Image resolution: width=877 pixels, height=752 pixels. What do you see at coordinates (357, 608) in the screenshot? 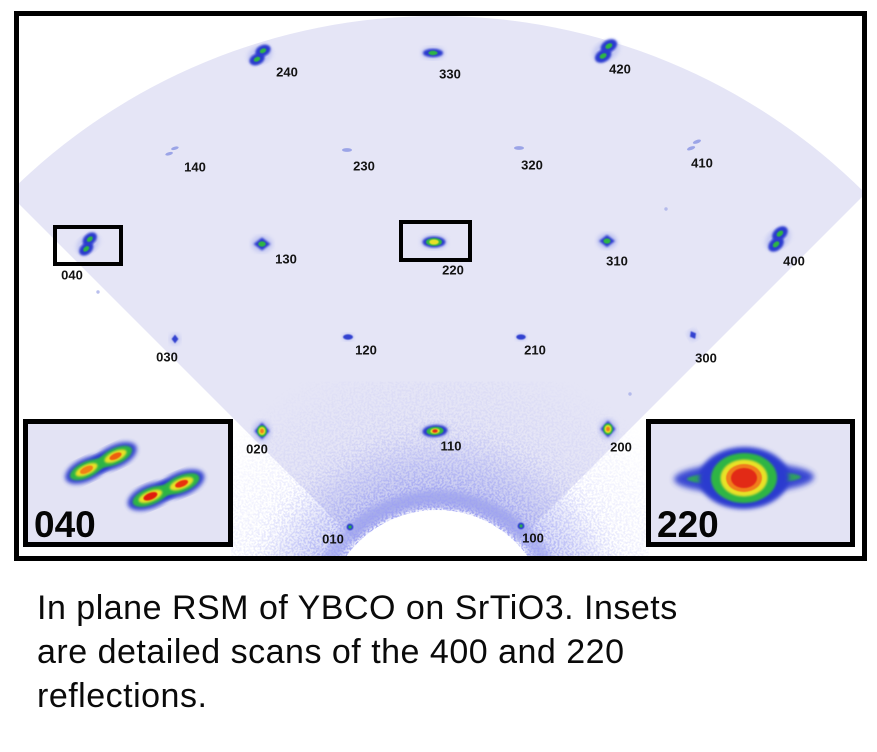
I see `caption-line-1: In plane RSM of YBCO on SrTiO3. Insets` at bounding box center [357, 608].